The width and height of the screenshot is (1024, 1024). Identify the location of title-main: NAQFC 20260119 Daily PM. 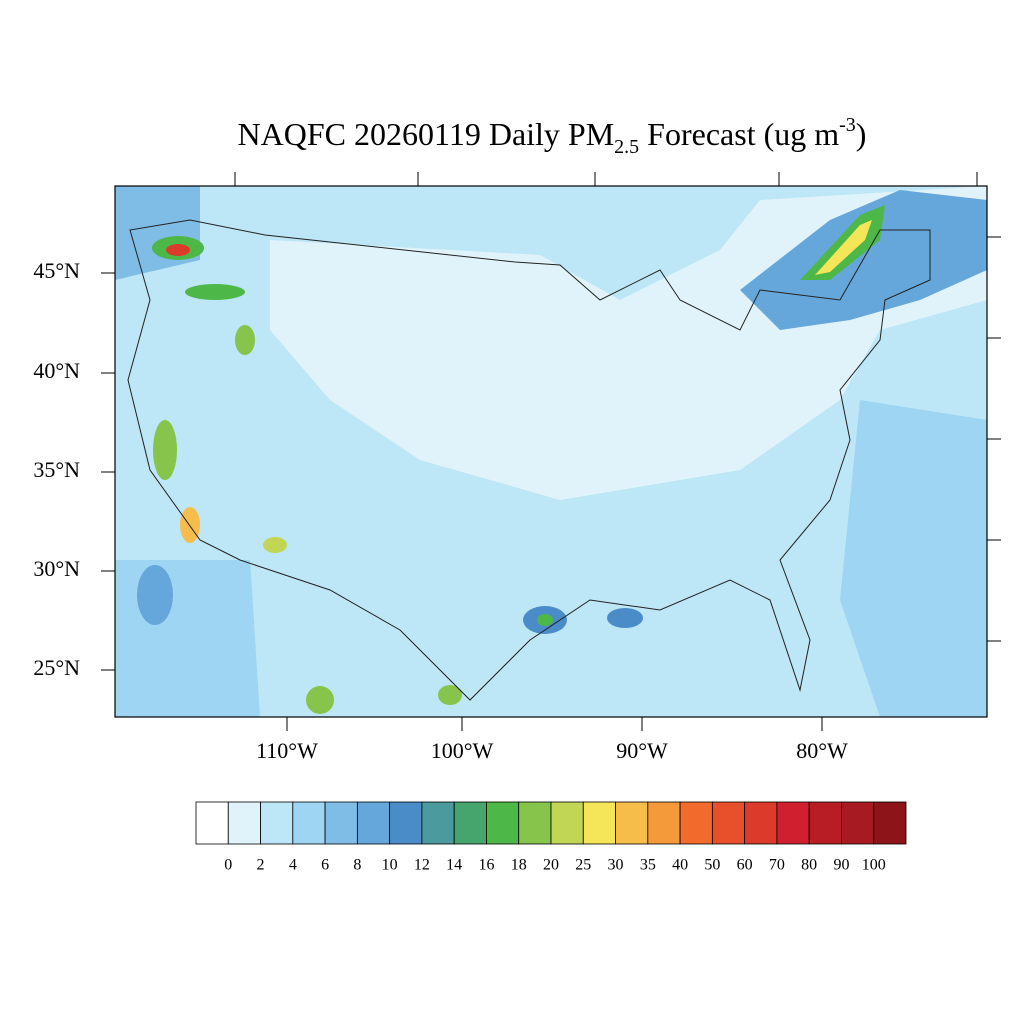
(426, 134).